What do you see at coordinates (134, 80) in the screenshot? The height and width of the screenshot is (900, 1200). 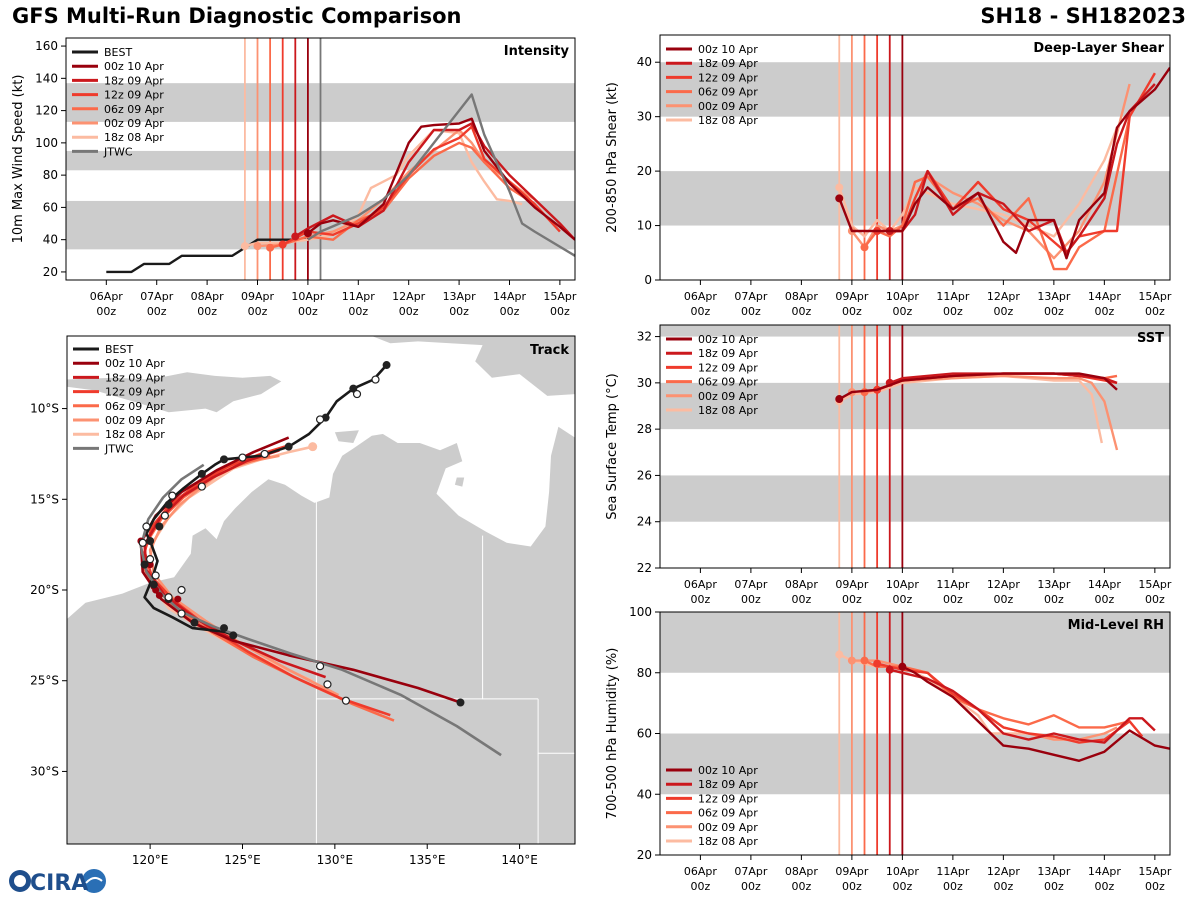 I see `intensity-legend-label-2: 18z 09 Apr` at bounding box center [134, 80].